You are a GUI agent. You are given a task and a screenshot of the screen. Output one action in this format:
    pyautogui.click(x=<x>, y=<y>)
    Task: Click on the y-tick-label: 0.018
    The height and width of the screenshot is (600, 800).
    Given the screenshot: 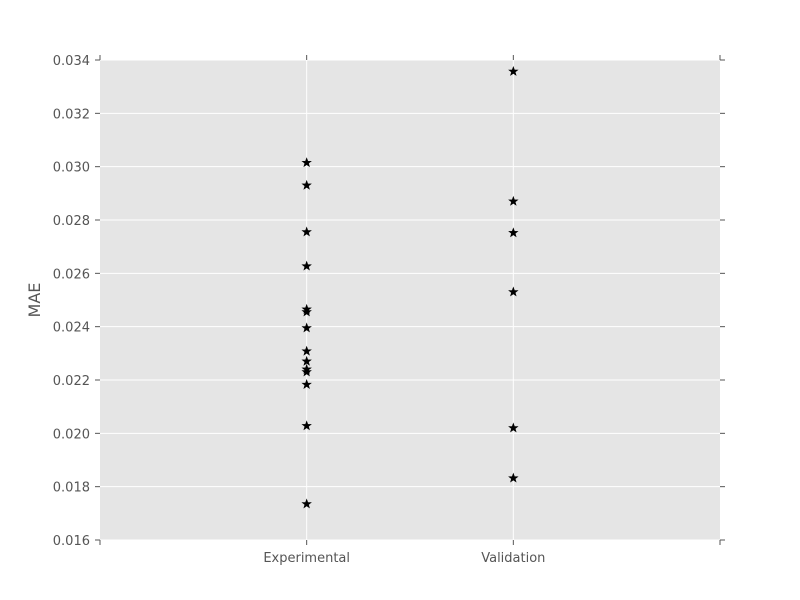 What is the action you would take?
    pyautogui.click(x=71, y=488)
    